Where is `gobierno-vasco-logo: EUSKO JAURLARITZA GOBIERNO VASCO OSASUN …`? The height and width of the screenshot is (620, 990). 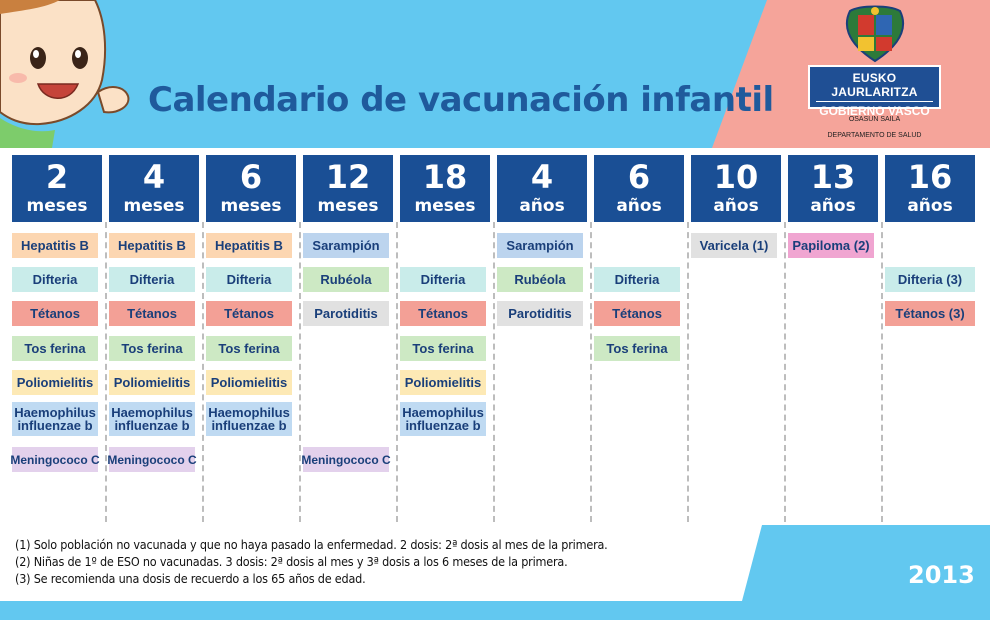
gobierno-vasco-logo: EUSKO JAURLARITZA GOBIERNO VASCO OSASUN … is located at coordinates (875, 75).